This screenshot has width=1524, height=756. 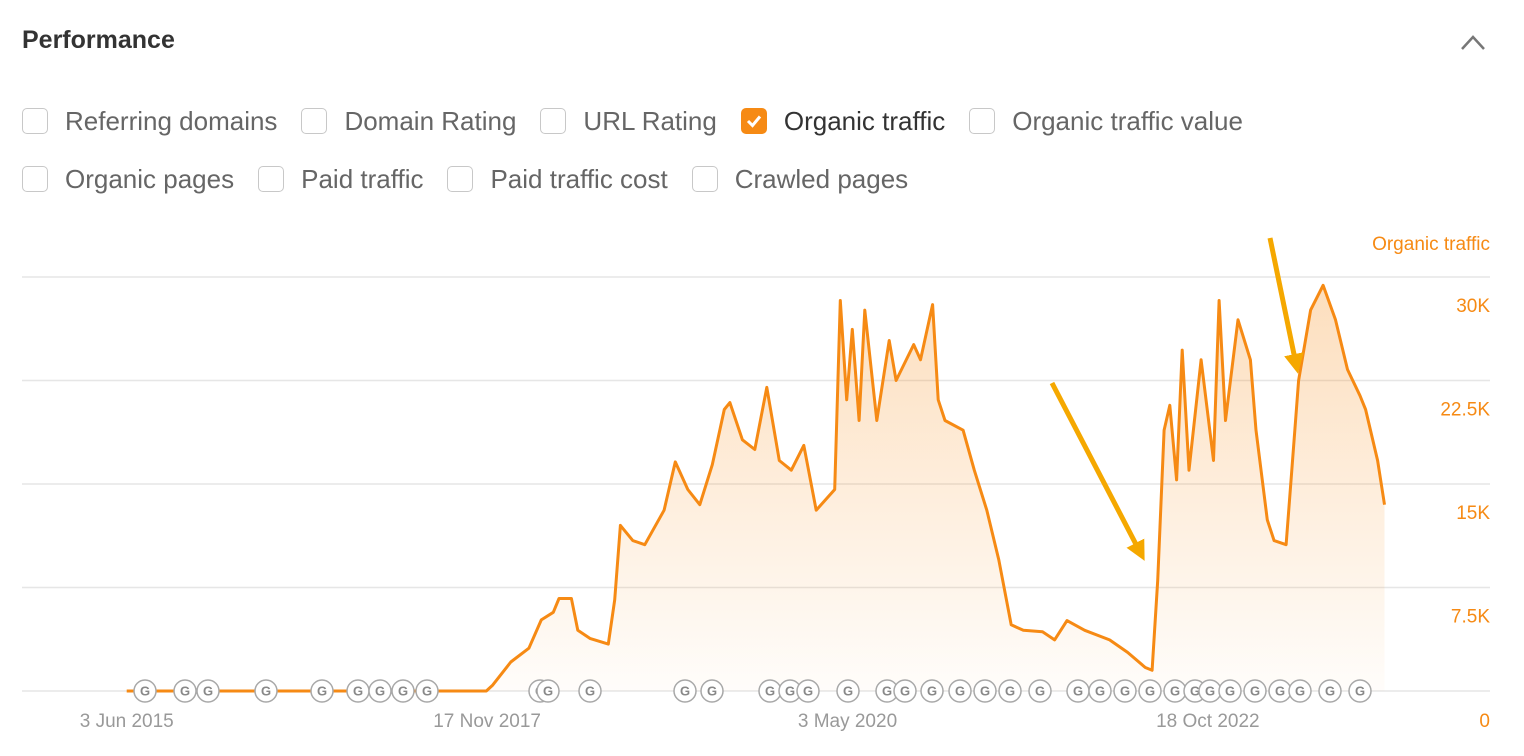 I want to click on check-icon, so click(x=754, y=121).